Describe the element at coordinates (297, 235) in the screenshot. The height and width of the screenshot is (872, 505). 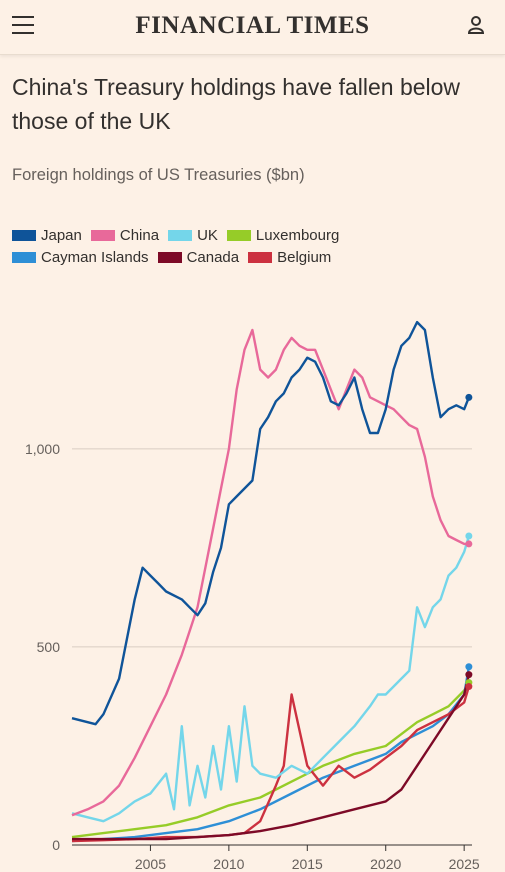
I see `legend-label-luxembourg: Luxembourg` at that location.